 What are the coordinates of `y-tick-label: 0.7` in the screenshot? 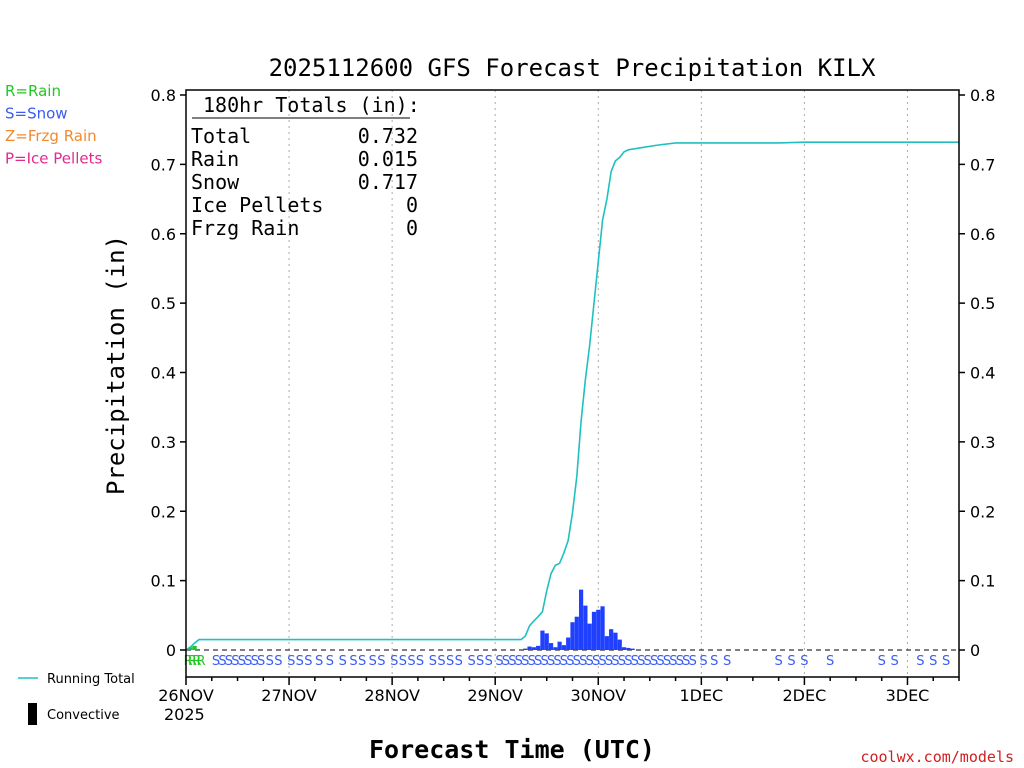 It's located at (163, 164).